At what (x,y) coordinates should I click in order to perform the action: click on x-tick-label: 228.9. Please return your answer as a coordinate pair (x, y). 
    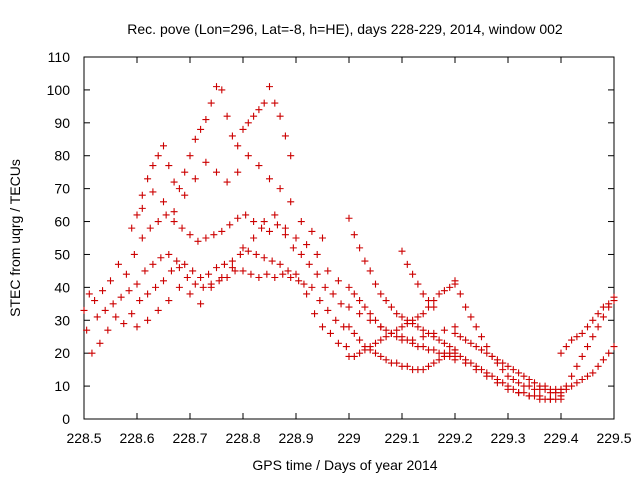
    Looking at the image, I should click on (295, 438).